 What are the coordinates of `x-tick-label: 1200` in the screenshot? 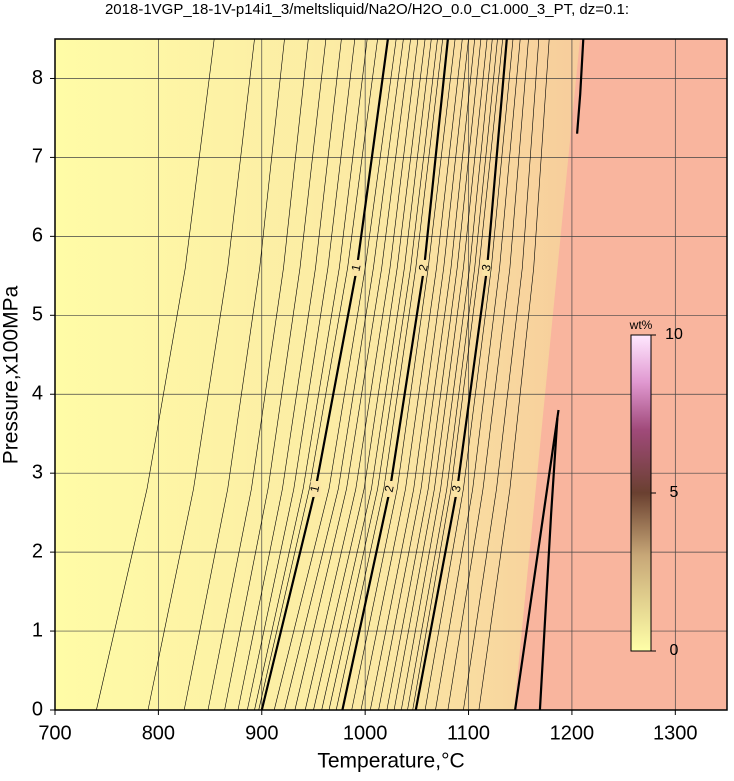 It's located at (572, 733).